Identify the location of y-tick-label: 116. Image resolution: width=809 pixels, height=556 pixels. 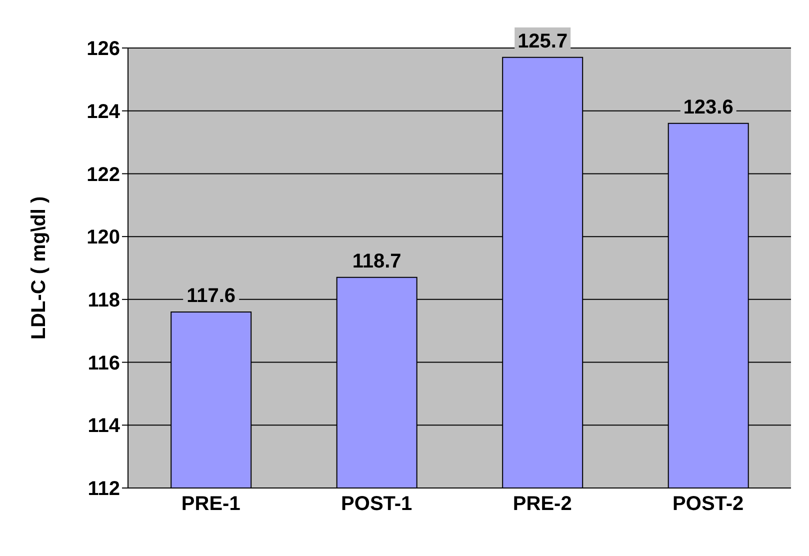
(104, 363).